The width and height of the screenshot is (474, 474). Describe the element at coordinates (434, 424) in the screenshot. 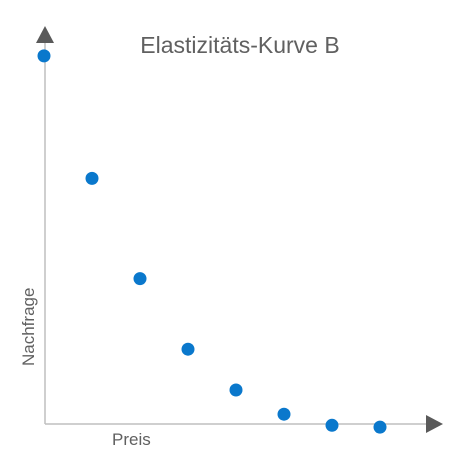

I see `x-axis-arrow-icon` at that location.